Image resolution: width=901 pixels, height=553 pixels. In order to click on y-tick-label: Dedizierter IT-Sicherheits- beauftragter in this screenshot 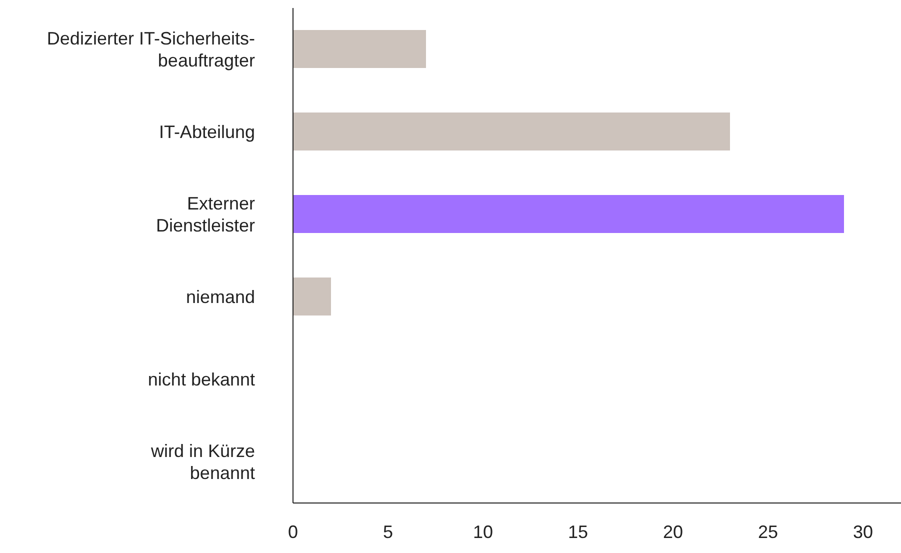, I will do `click(150, 49)`.